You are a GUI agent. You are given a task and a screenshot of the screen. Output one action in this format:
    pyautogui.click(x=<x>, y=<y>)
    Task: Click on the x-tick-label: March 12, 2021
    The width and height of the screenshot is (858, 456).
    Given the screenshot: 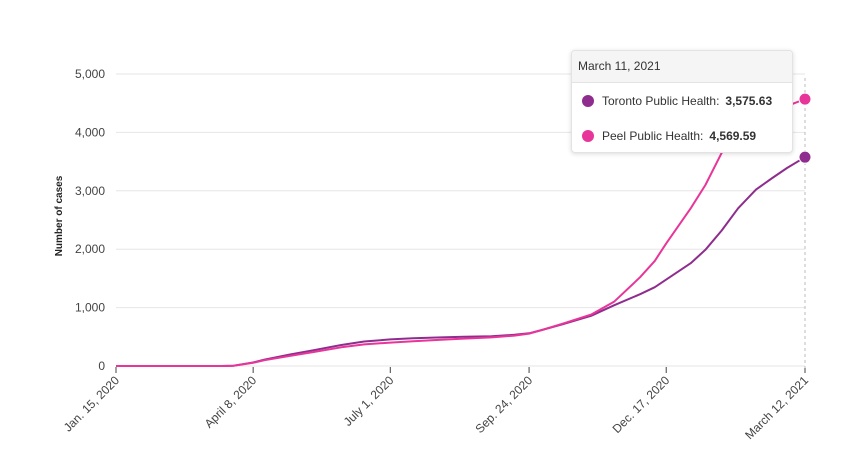 What is the action you would take?
    pyautogui.click(x=776, y=407)
    